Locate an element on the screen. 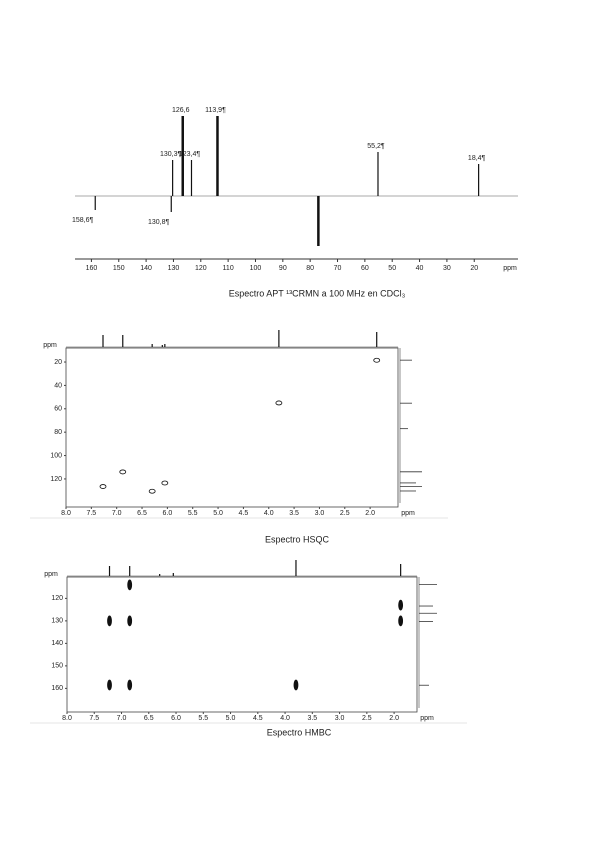 The height and width of the screenshot is (848, 599). x-tick-label: 60 is located at coordinates (365, 268).